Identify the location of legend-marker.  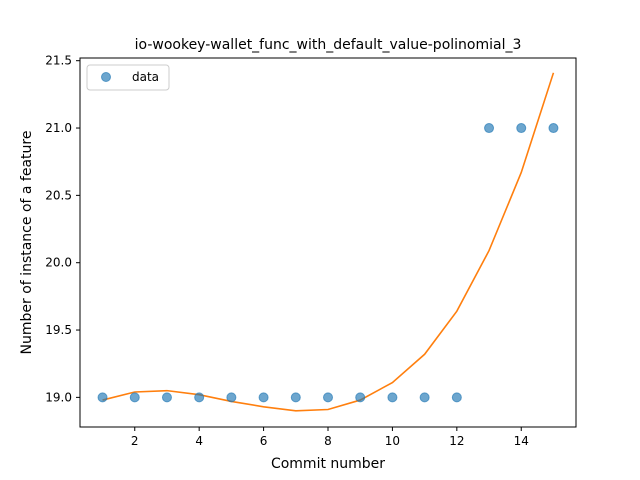
(106, 77).